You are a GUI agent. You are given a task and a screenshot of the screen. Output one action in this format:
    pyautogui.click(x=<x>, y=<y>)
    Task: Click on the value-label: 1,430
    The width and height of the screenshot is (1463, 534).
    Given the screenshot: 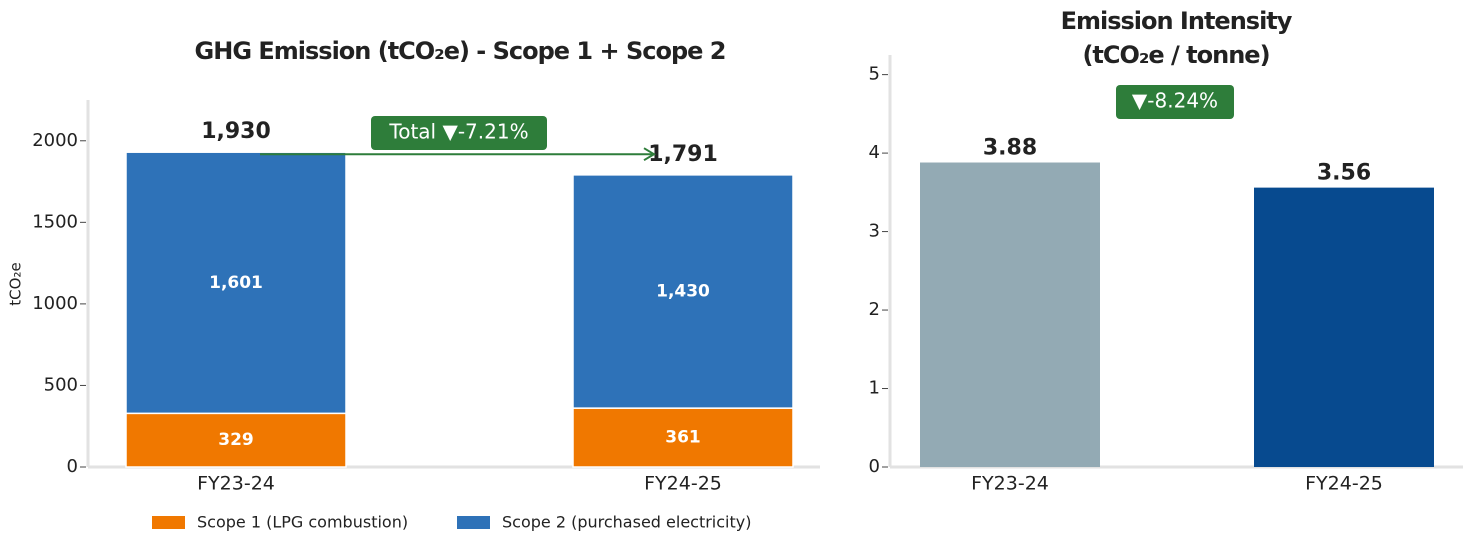 What is the action you would take?
    pyautogui.click(x=683, y=291)
    